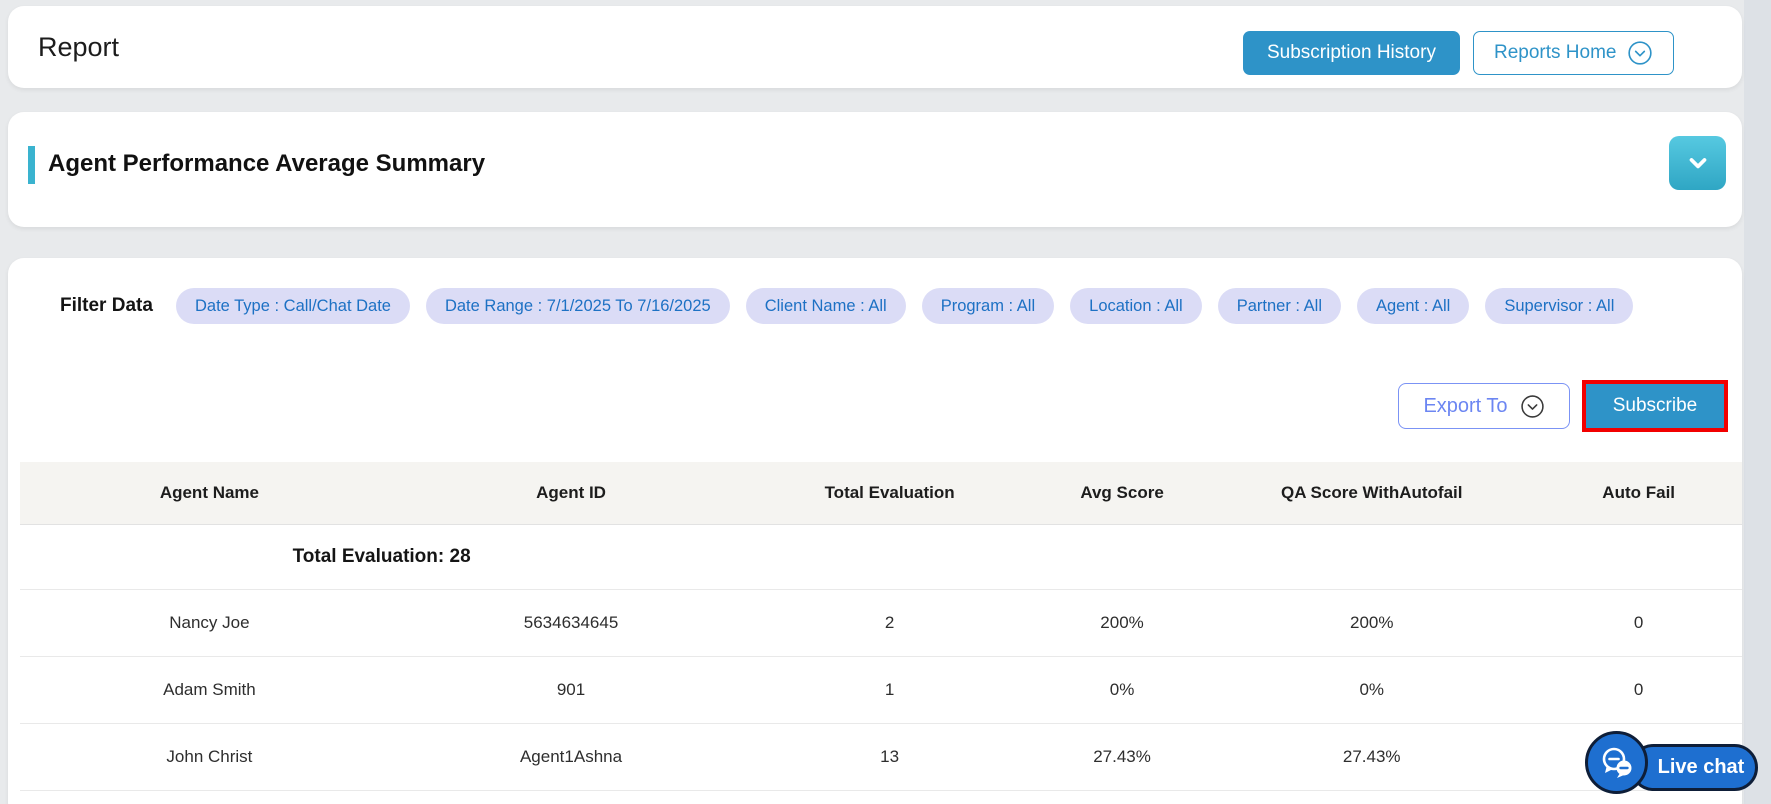  I want to click on column-header-avg-score: Avg Score, so click(1122, 493).